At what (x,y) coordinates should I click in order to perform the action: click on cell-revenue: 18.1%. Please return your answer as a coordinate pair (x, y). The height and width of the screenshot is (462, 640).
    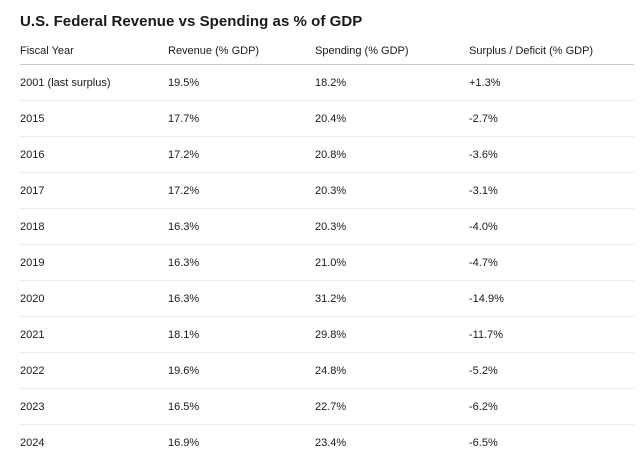
    Looking at the image, I should click on (241, 334).